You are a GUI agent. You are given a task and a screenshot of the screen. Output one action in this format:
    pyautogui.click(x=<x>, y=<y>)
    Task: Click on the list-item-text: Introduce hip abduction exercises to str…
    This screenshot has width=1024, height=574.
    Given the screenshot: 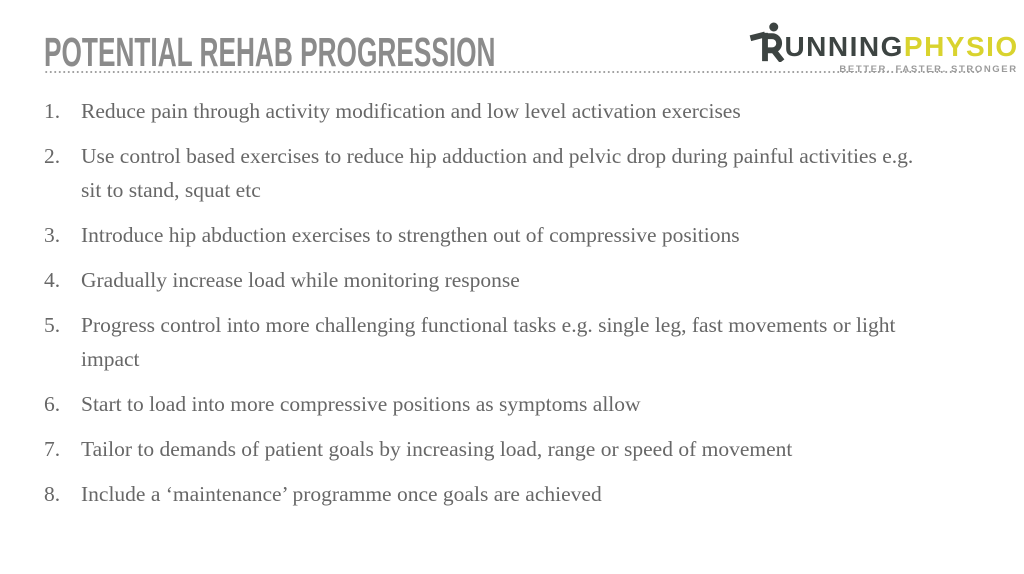 What is the action you would take?
    pyautogui.click(x=410, y=235)
    